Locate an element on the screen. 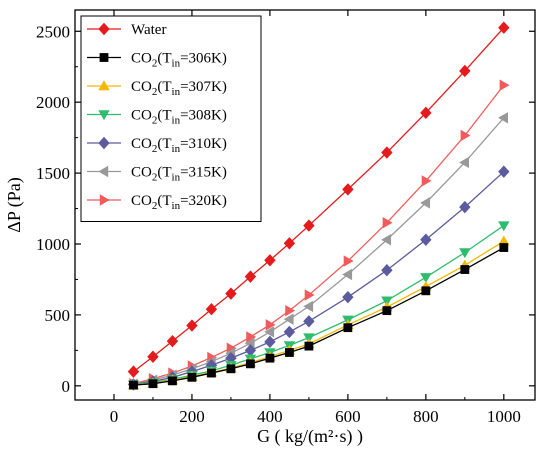 The image size is (550, 457). x-tick-label: 400 is located at coordinates (270, 416).